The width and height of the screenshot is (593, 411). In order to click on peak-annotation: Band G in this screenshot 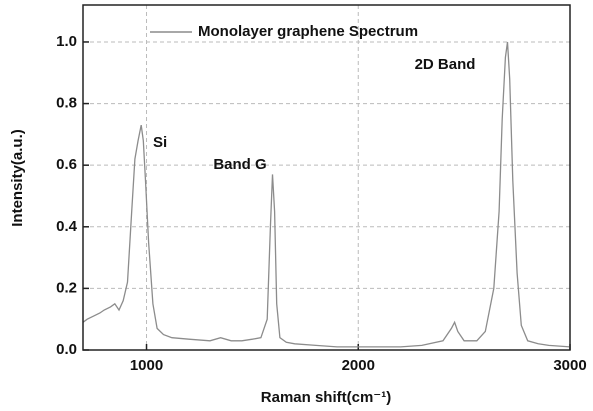, I will do `click(239, 164)`.